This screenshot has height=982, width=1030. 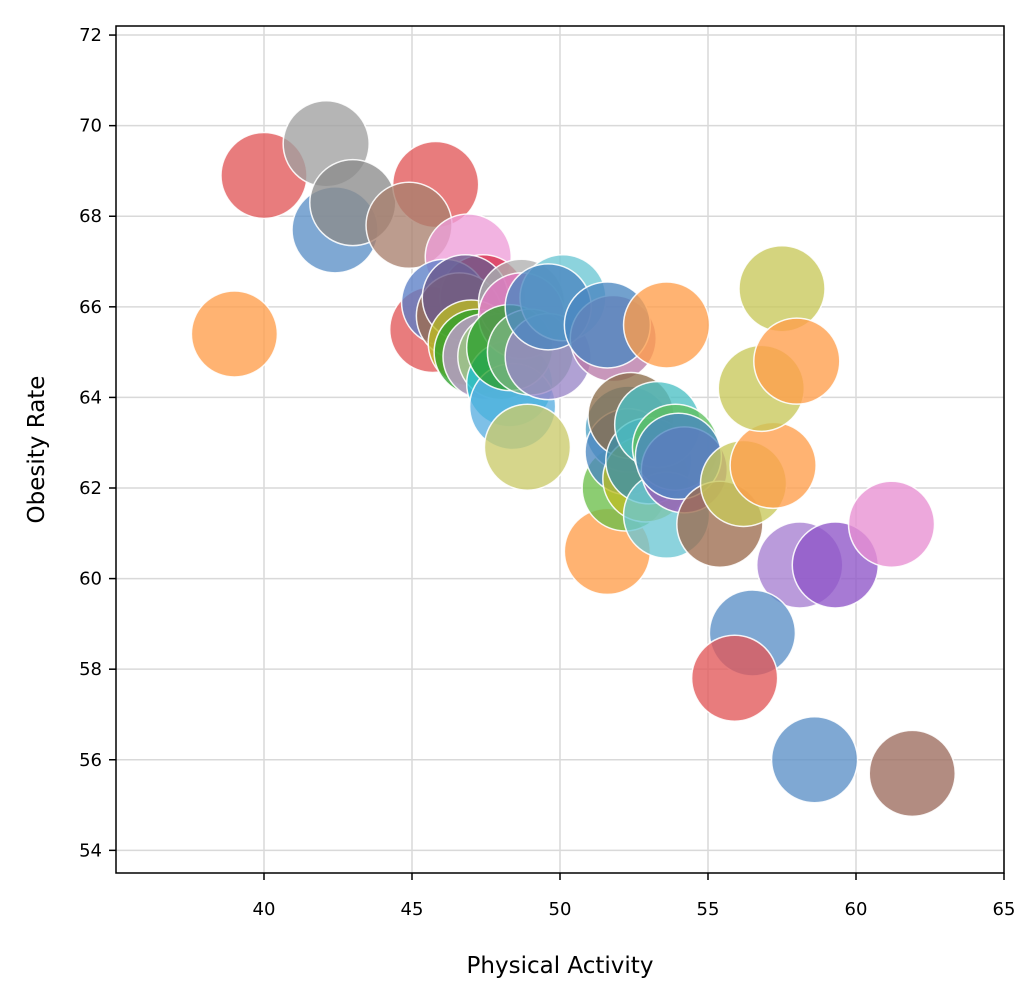 What do you see at coordinates (90, 35) in the screenshot?
I see `y-tick-label: 72` at bounding box center [90, 35].